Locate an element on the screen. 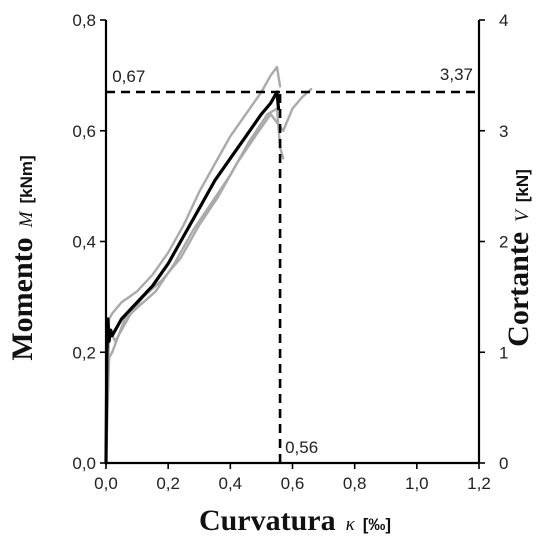 The width and height of the screenshot is (544, 540). y-right-tick-label: 1 is located at coordinates (503, 352).